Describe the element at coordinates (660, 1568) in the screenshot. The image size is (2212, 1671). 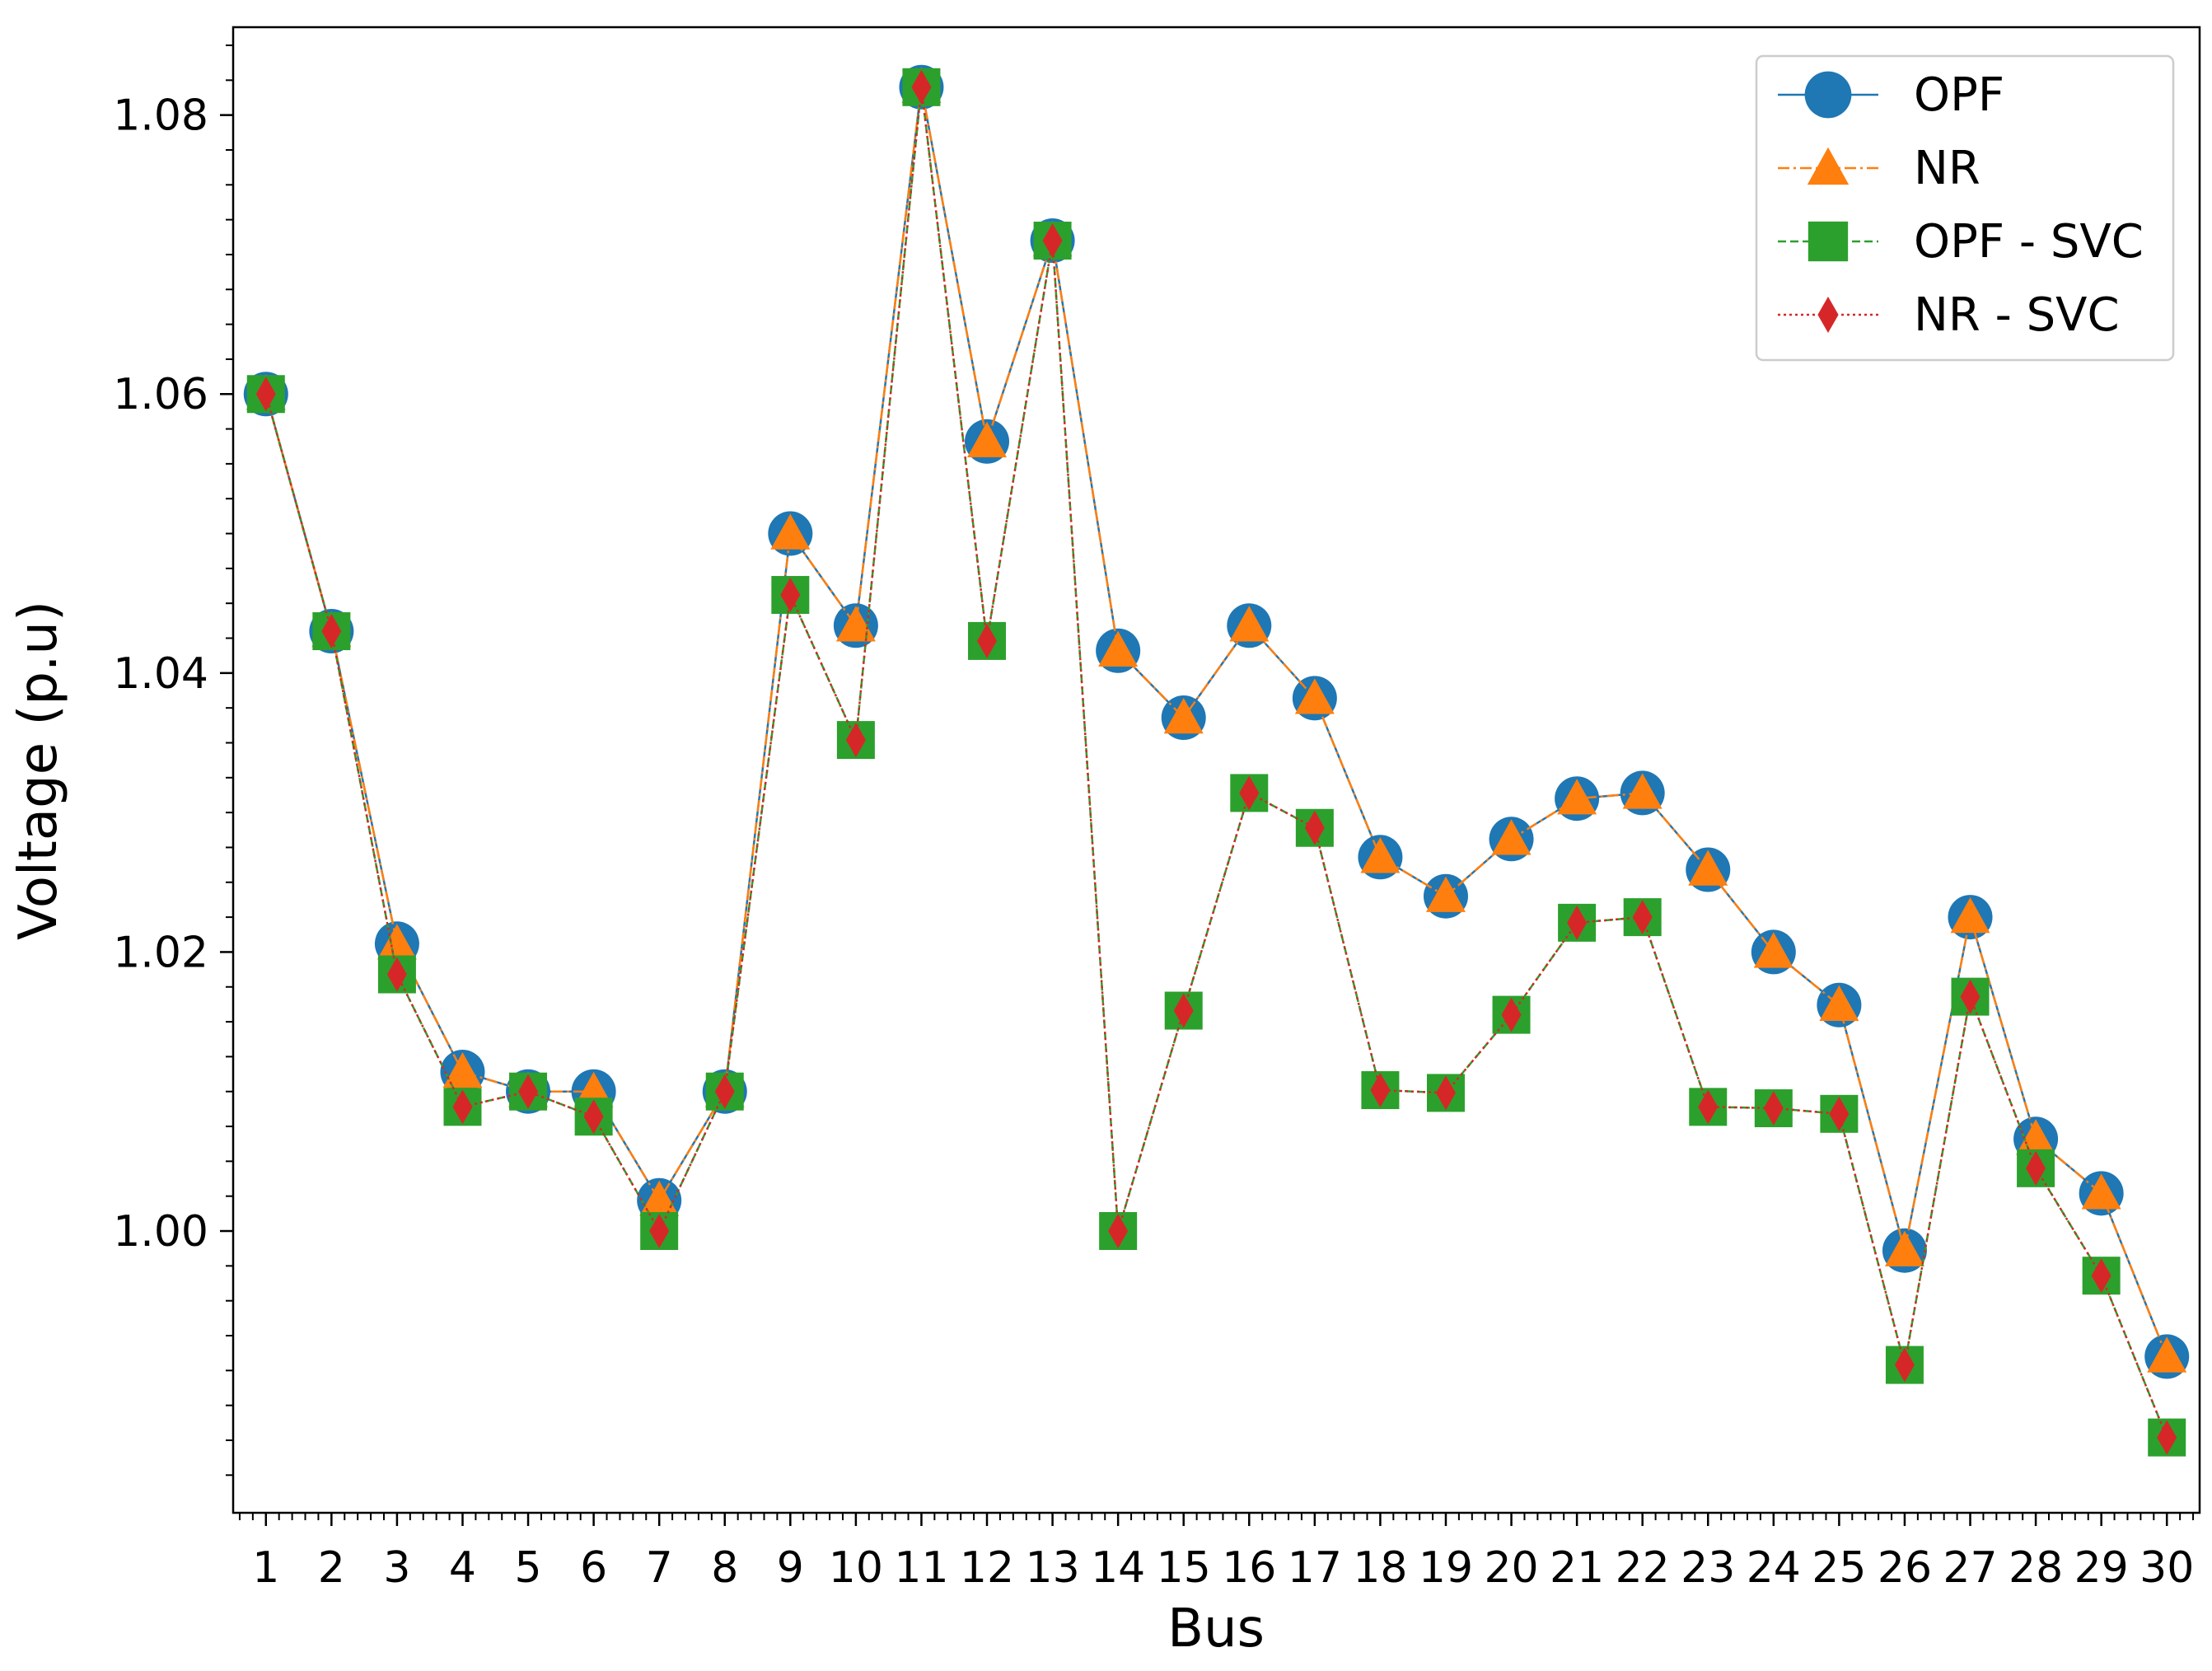
I see `x-tick-label: 7` at that location.